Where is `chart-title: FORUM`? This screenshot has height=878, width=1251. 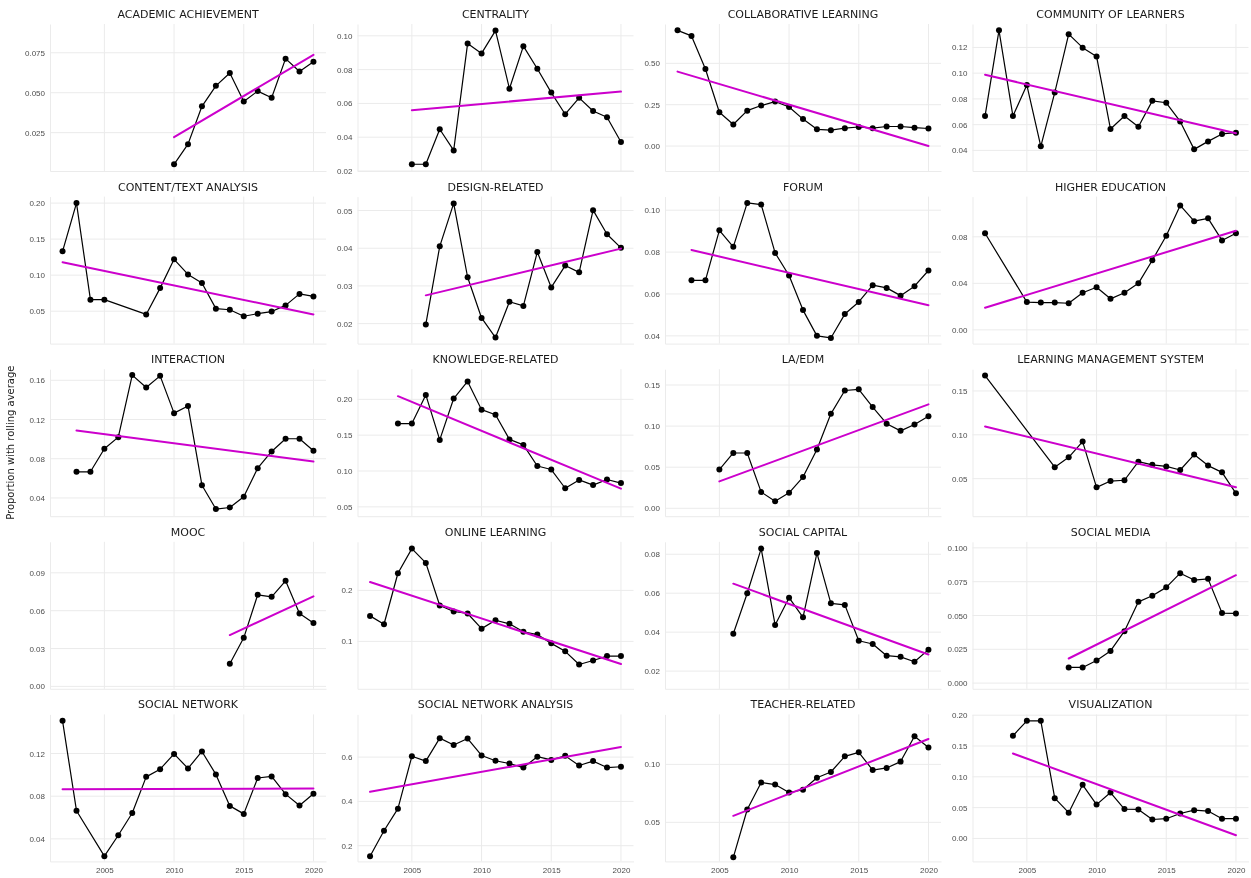
chart-title: FORUM is located at coordinates (803, 187).